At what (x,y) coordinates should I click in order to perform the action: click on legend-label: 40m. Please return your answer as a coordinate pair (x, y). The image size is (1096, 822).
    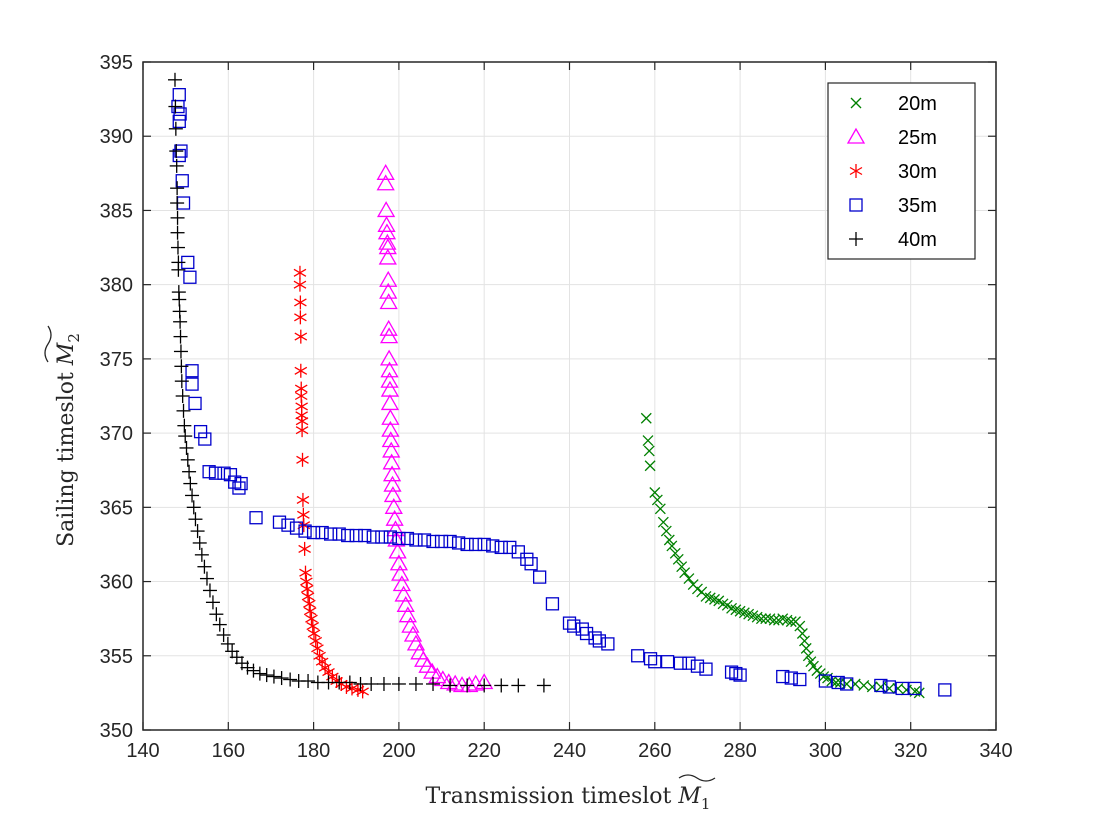
    Looking at the image, I should click on (917, 240).